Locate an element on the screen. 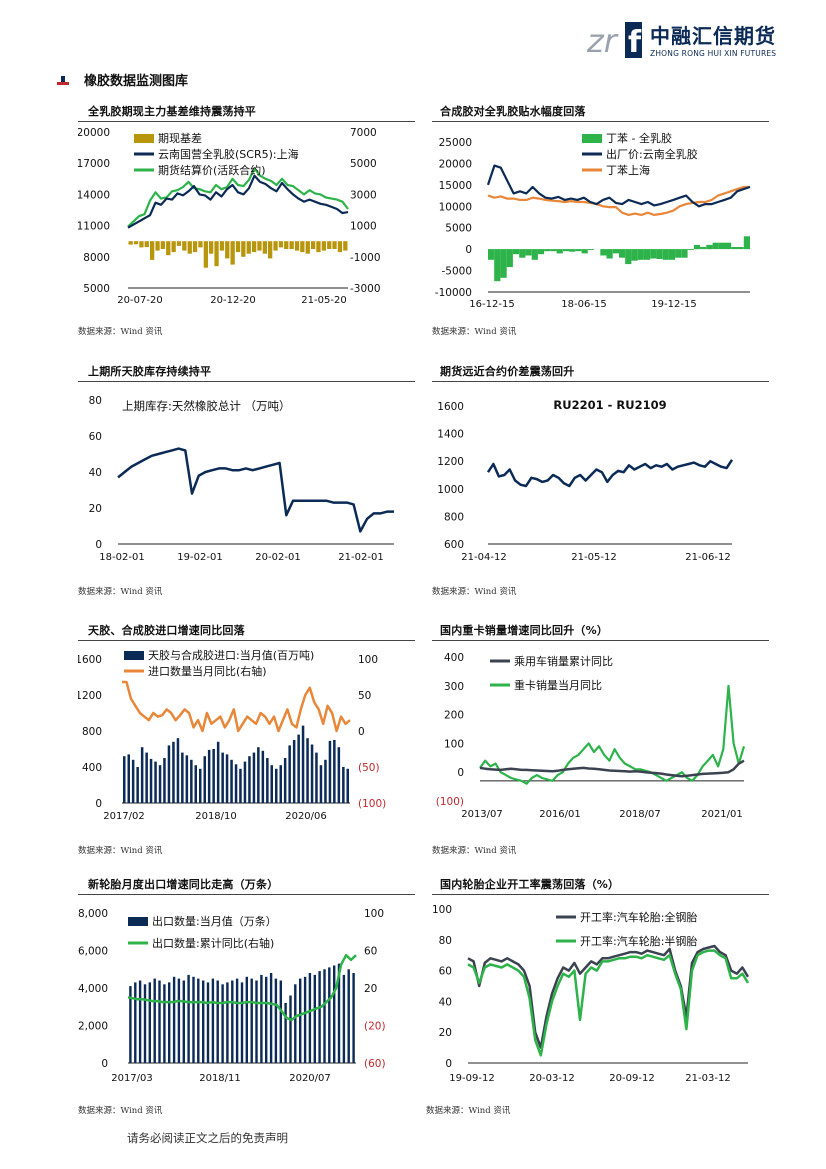 This screenshot has height=1169, width=826. y-tick-label: 20000 is located at coordinates (94, 133).